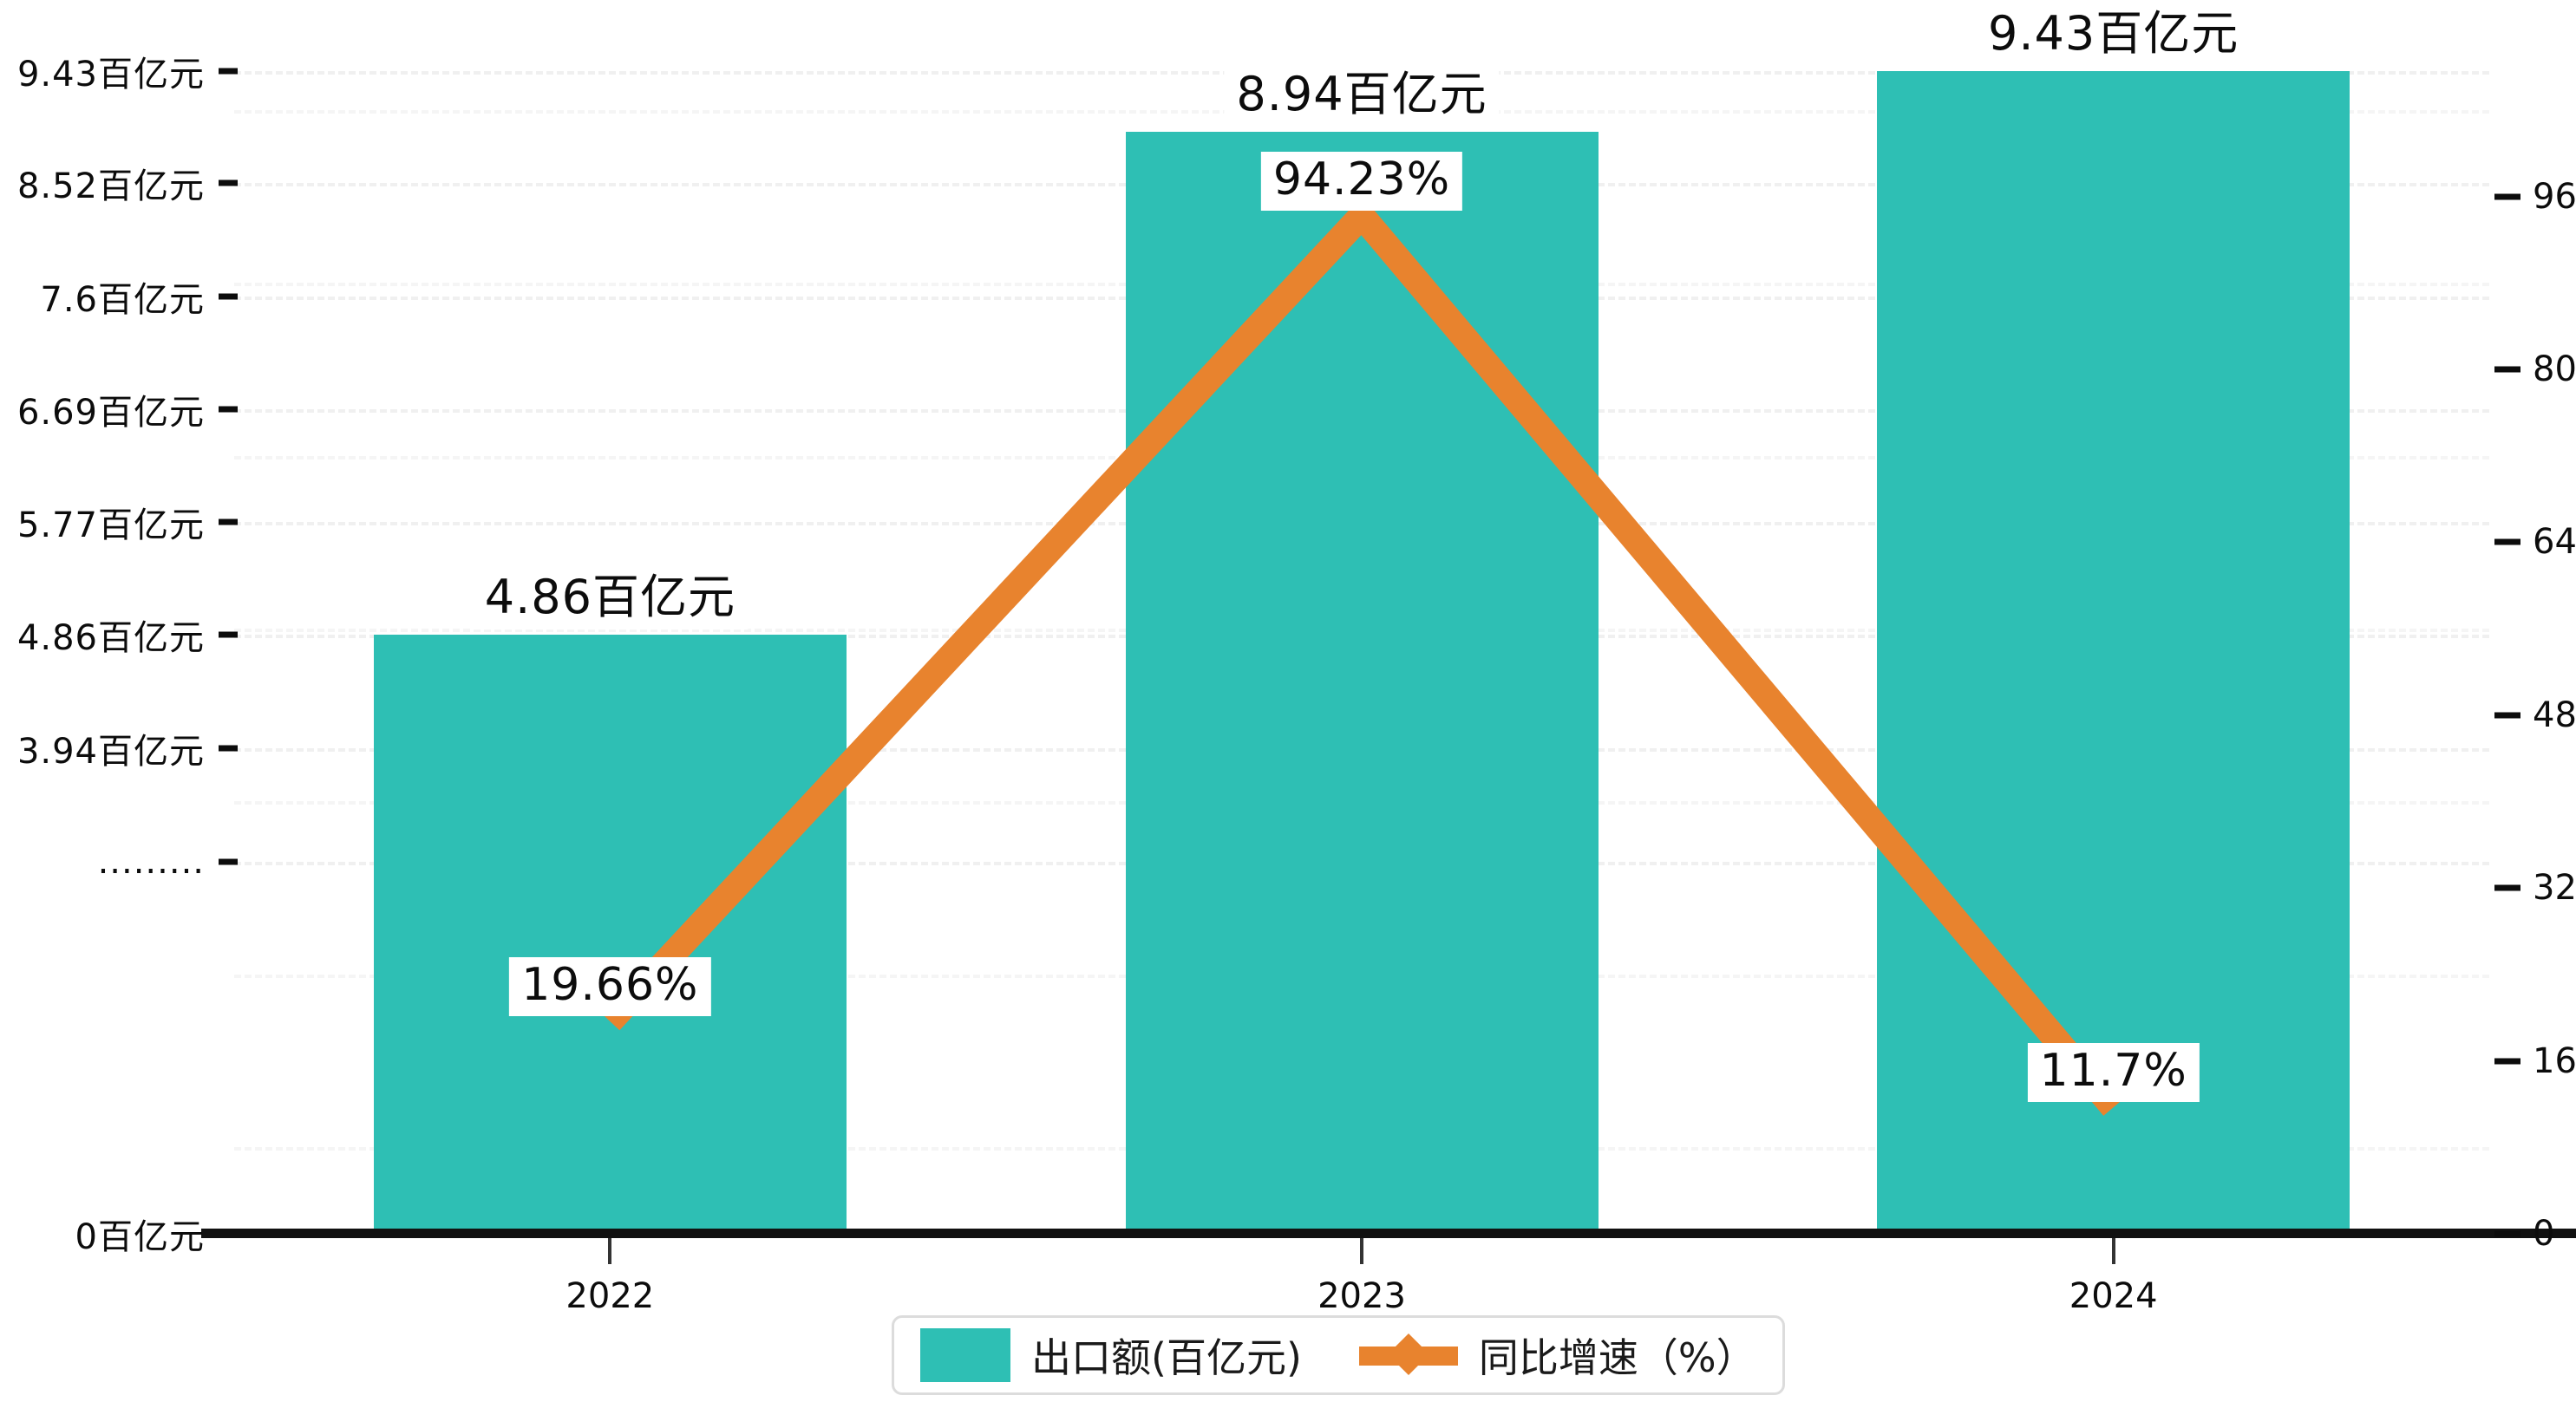 The image size is (2576, 1415). What do you see at coordinates (122, 300) in the screenshot?
I see `left-axis-tick-label: 7.6百亿元` at bounding box center [122, 300].